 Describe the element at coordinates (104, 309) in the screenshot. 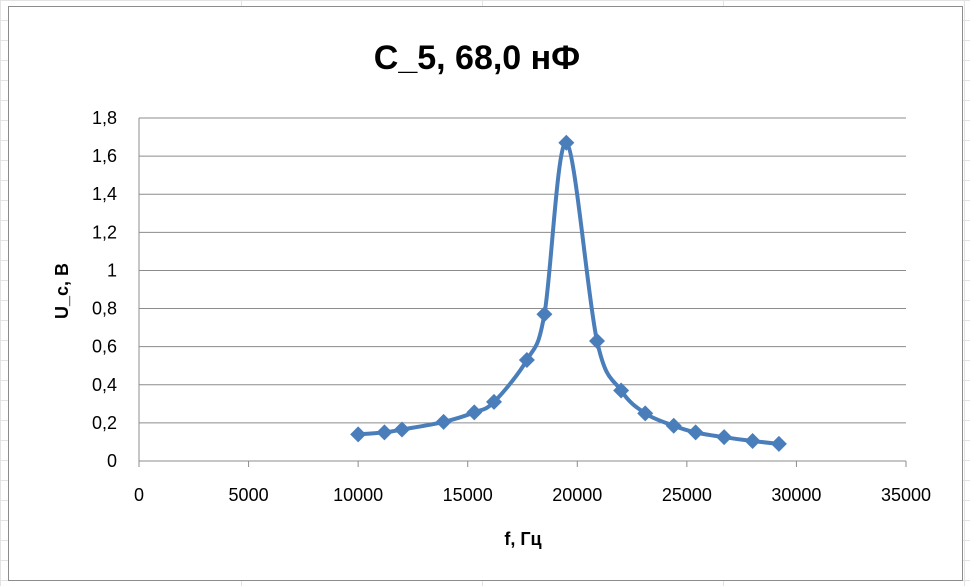

I see `y-tick-label: 0,8` at that location.